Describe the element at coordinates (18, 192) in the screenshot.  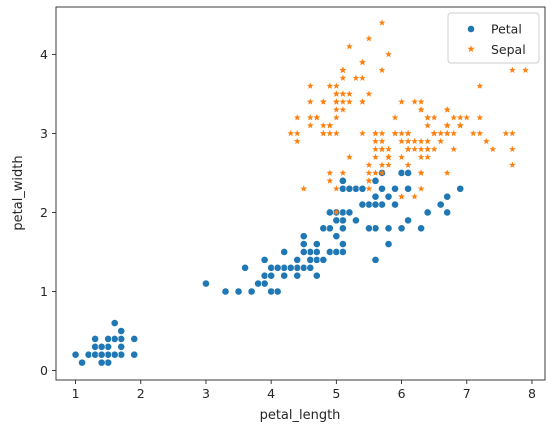
I see `y-axis-label: petal_width` at that location.